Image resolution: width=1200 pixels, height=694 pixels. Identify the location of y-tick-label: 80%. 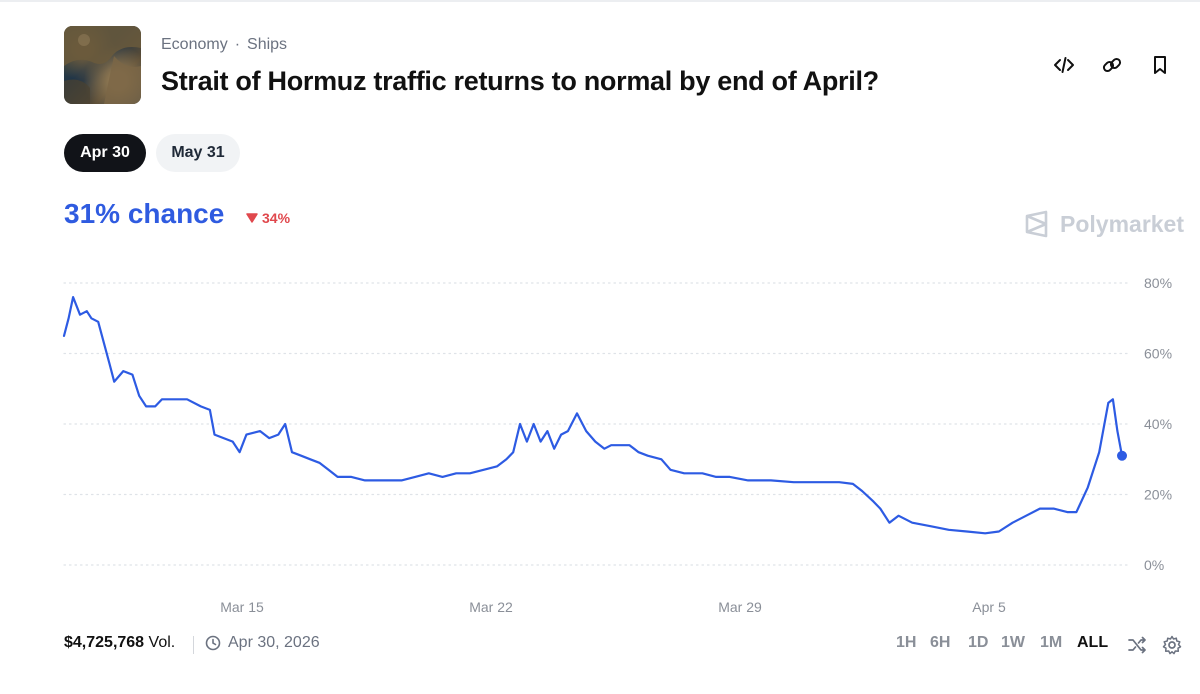
(1158, 283).